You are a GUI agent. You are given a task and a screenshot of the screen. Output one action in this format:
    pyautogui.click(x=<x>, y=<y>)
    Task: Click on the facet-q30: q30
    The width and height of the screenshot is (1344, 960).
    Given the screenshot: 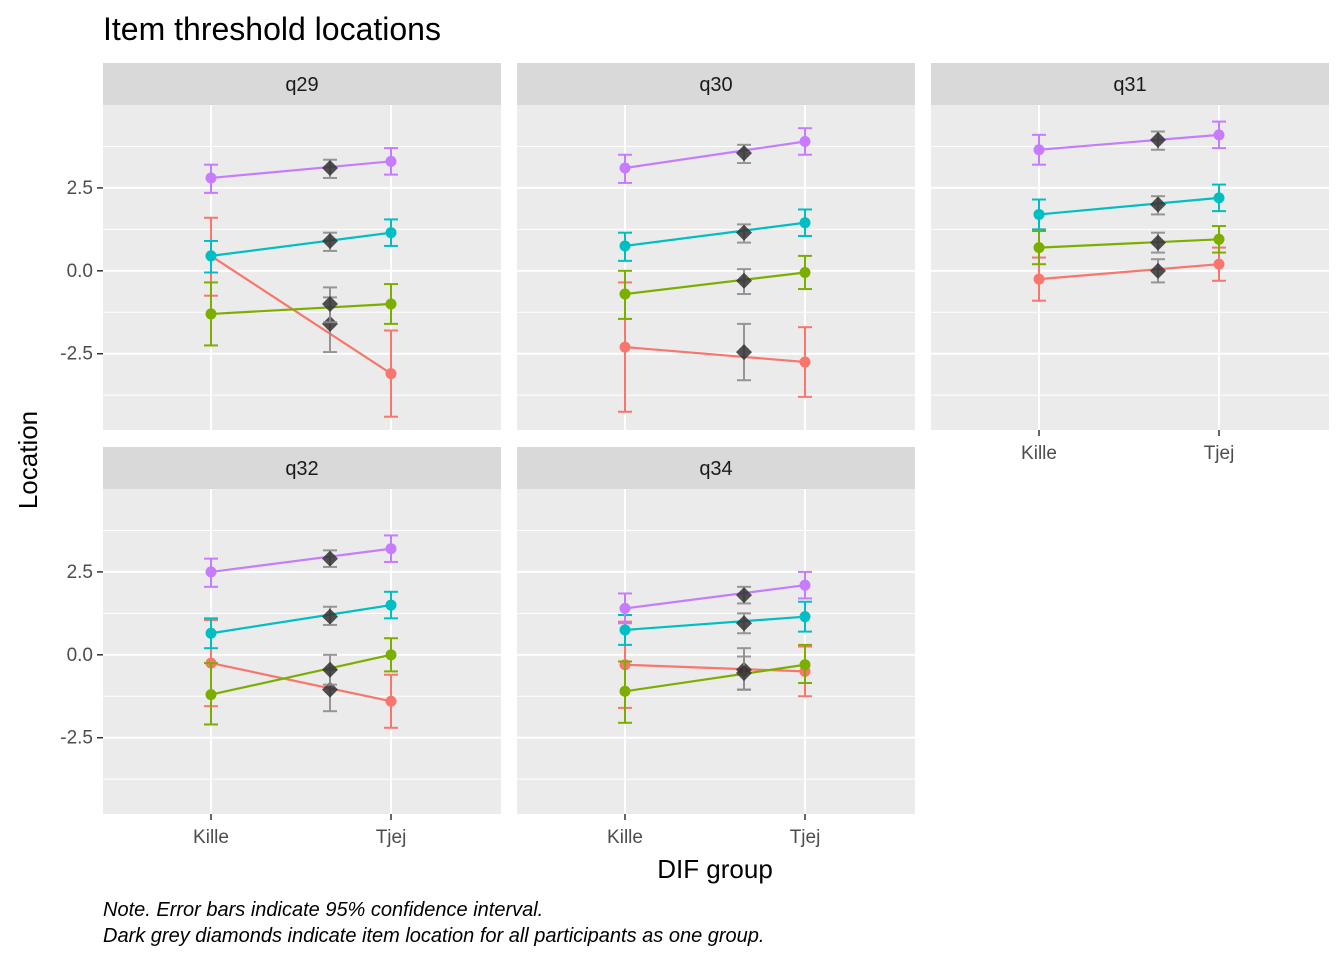 What is the action you would take?
    pyautogui.click(x=716, y=246)
    